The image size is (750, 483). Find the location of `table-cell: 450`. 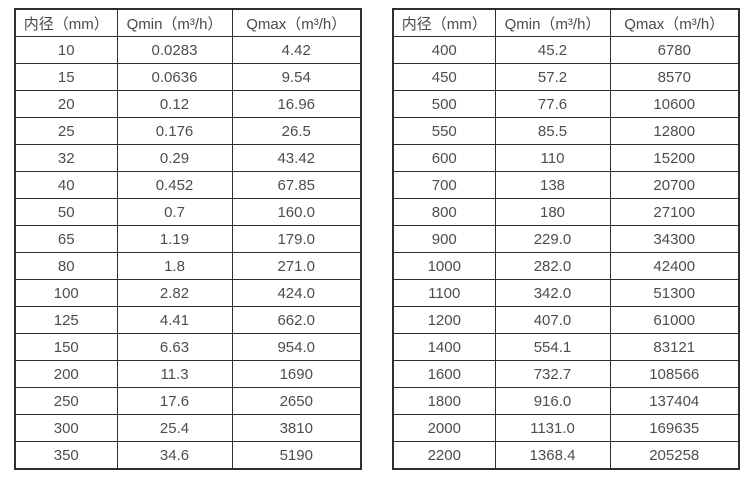

table-cell: 450 is located at coordinates (444, 77).